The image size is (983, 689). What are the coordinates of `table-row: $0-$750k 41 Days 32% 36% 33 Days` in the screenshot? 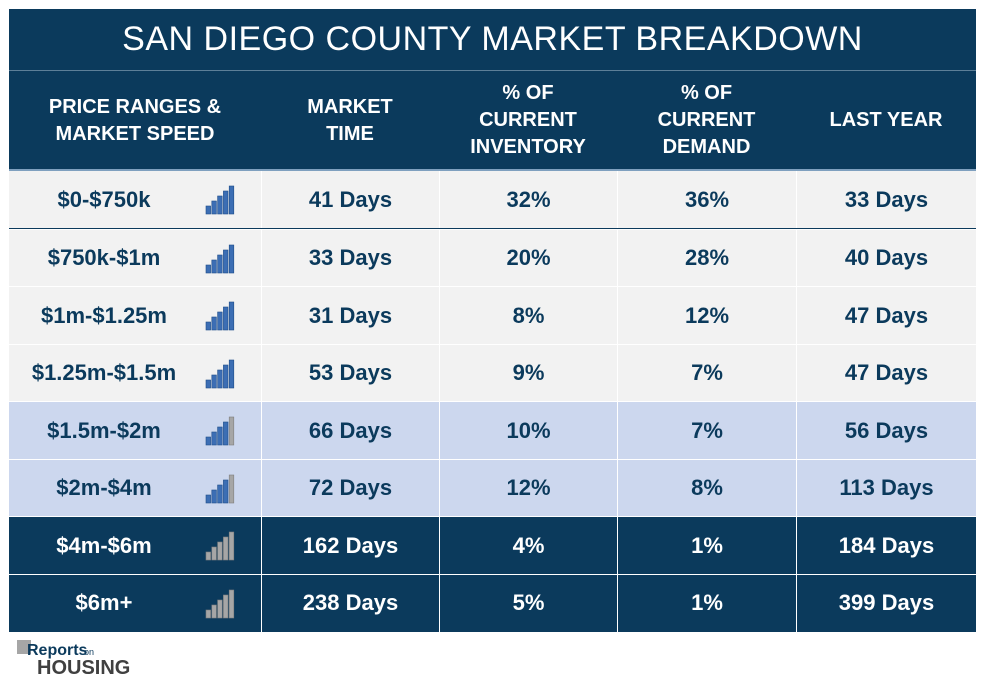 It's located at (492, 199).